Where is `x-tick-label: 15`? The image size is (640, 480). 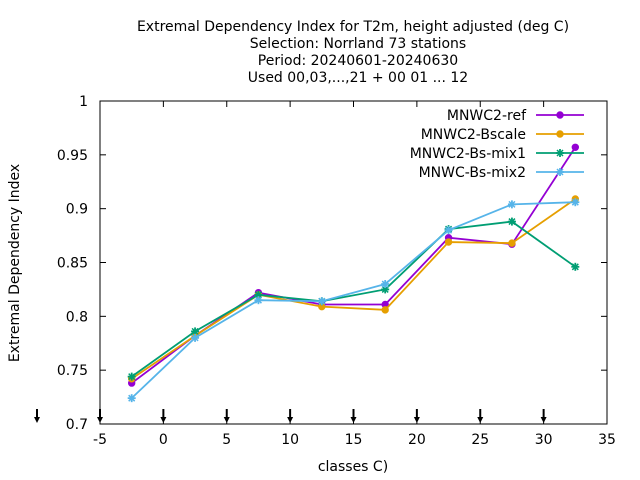
x-tick-label: 15 is located at coordinates (354, 440).